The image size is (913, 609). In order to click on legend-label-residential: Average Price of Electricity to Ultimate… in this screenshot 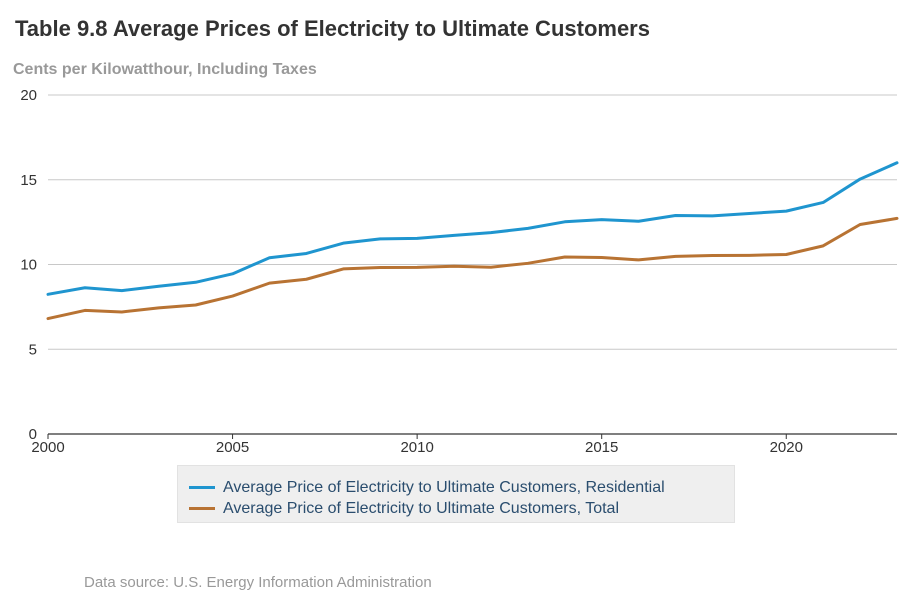, I will do `click(444, 487)`.